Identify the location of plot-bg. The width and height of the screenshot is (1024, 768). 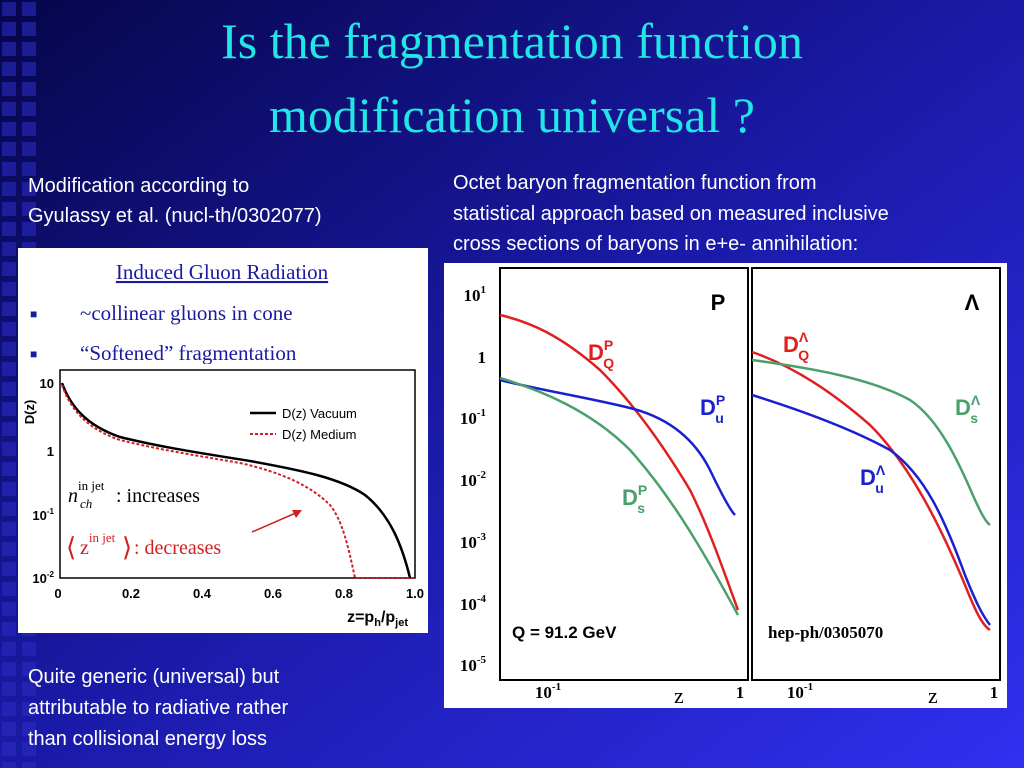
(223, 498).